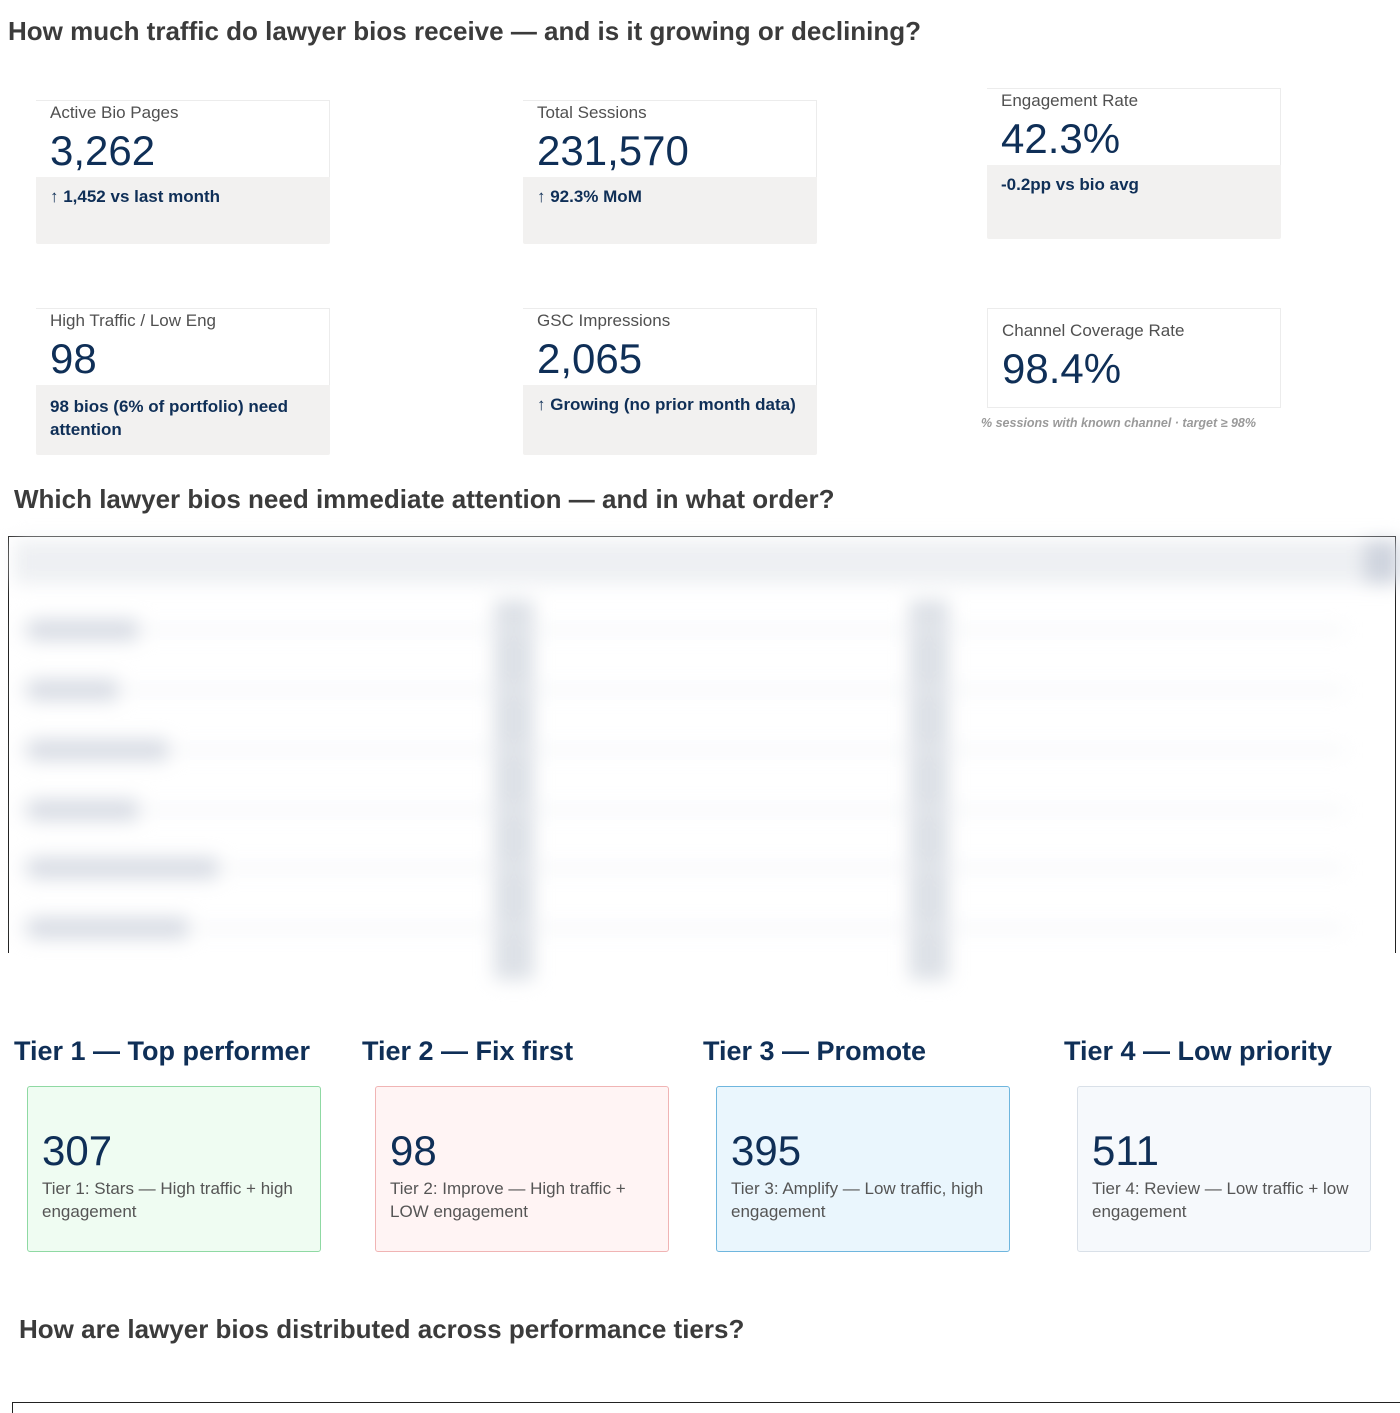 Image resolution: width=1400 pixels, height=1413 pixels. Describe the element at coordinates (162, 1051) in the screenshot. I see `tier-1-title: Tier 1 — Top performer` at that location.